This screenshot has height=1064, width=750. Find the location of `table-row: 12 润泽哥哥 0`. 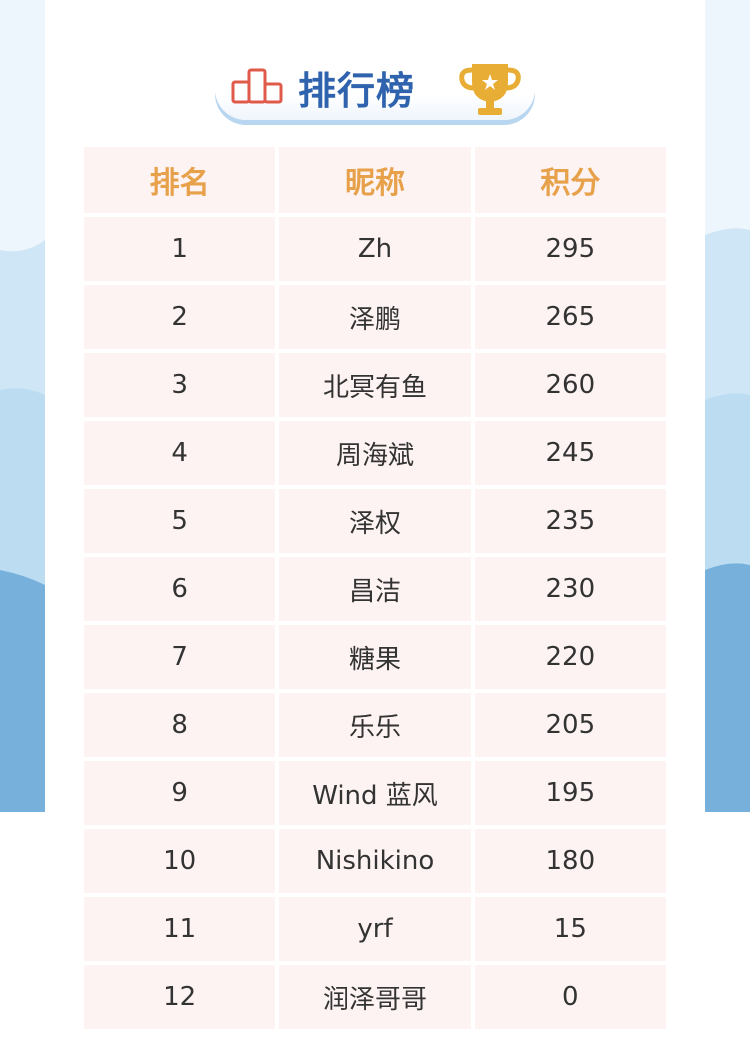

table-row: 12 润泽哥哥 0 is located at coordinates (375, 997).